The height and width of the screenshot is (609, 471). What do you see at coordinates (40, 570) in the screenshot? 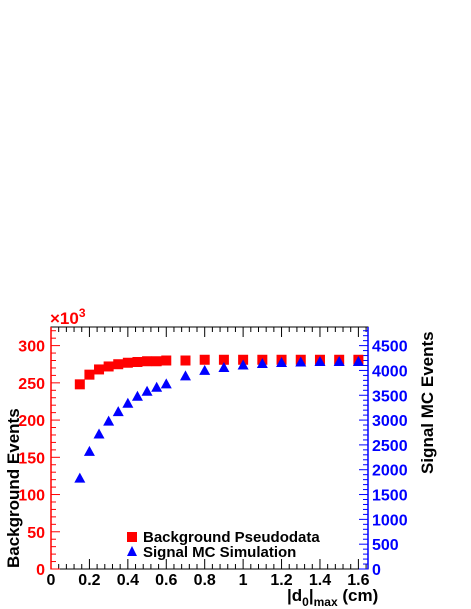
I see `y-left-tick-label: 0` at bounding box center [40, 570].